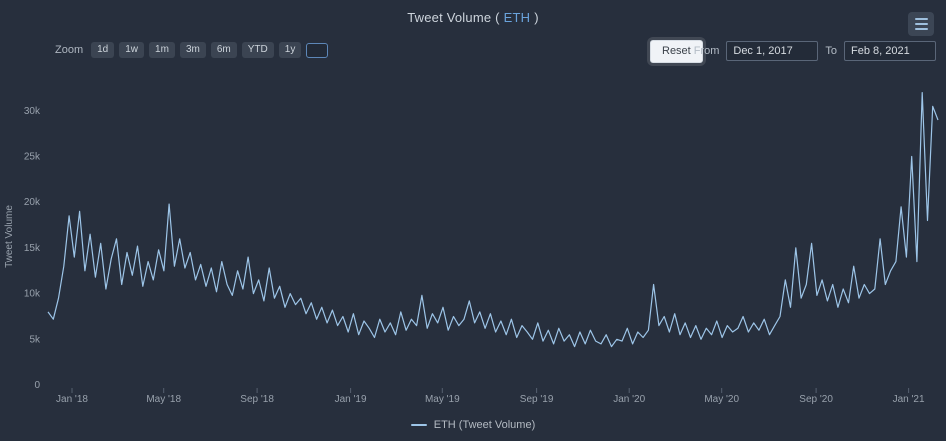 This screenshot has width=946, height=441. Describe the element at coordinates (32, 111) in the screenshot. I see `y-tick-label: 30k` at that location.